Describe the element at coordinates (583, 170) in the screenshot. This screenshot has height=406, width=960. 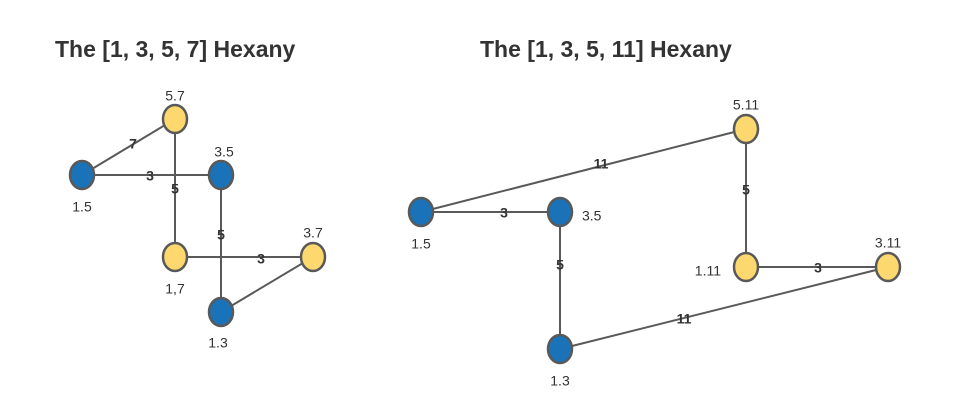
I see `edge-m15-m511` at that location.